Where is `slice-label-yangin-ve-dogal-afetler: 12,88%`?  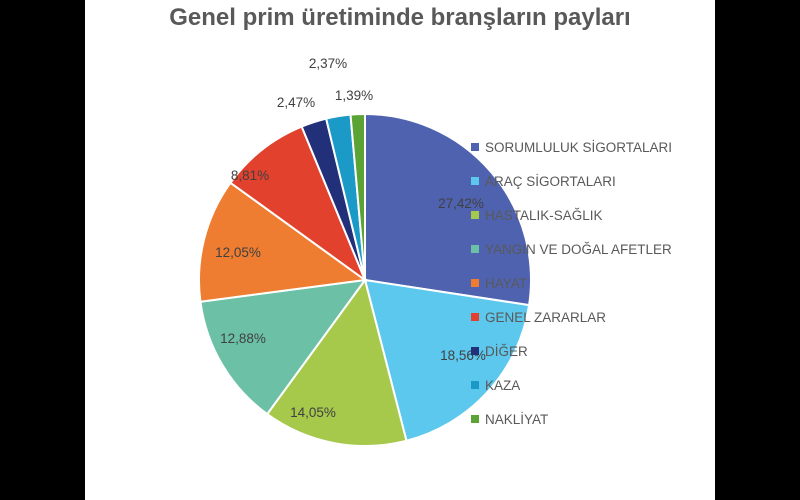 slice-label-yangin-ve-dogal-afetler: 12,88% is located at coordinates (243, 338).